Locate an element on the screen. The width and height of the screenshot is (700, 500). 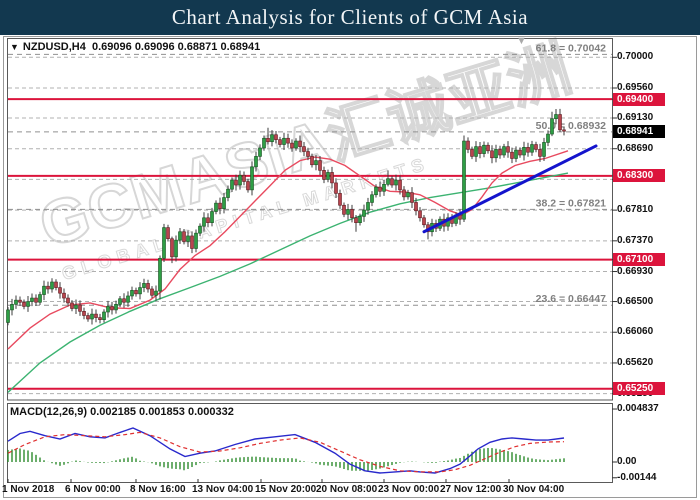
macd-signal-line is located at coordinates (286, 452).